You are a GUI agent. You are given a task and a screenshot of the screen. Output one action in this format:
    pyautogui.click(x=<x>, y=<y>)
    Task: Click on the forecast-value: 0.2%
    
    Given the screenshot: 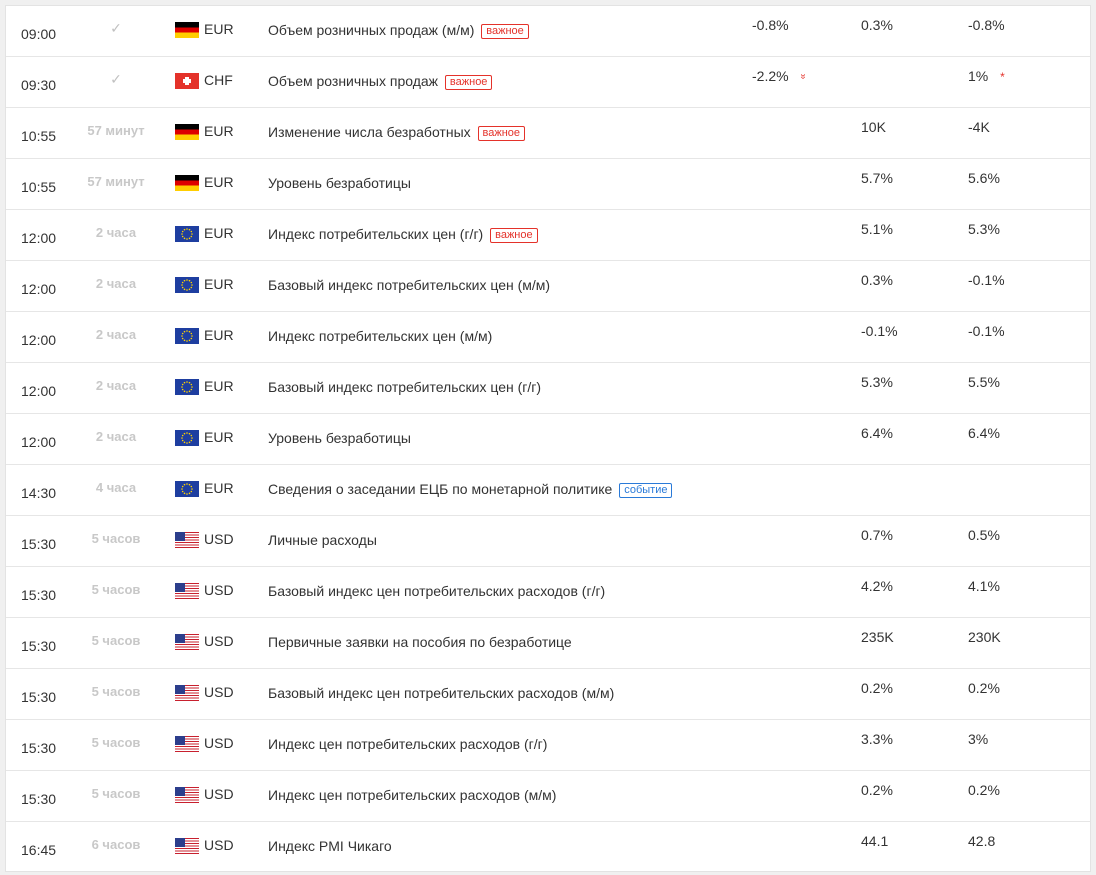 What is the action you would take?
    pyautogui.click(x=877, y=790)
    